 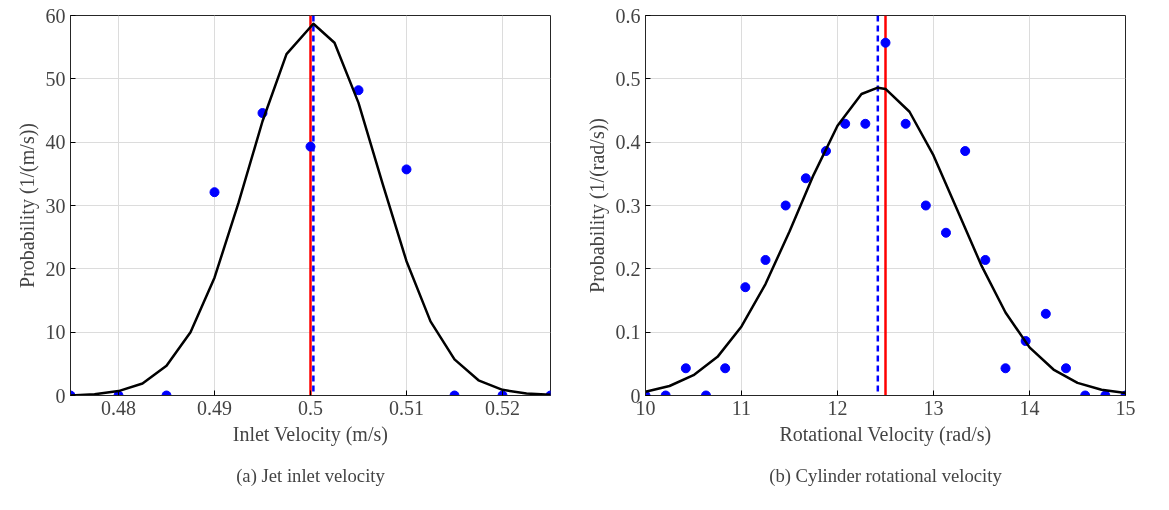 What do you see at coordinates (60, 395) in the screenshot?
I see `y-tick-label: 0` at bounding box center [60, 395].